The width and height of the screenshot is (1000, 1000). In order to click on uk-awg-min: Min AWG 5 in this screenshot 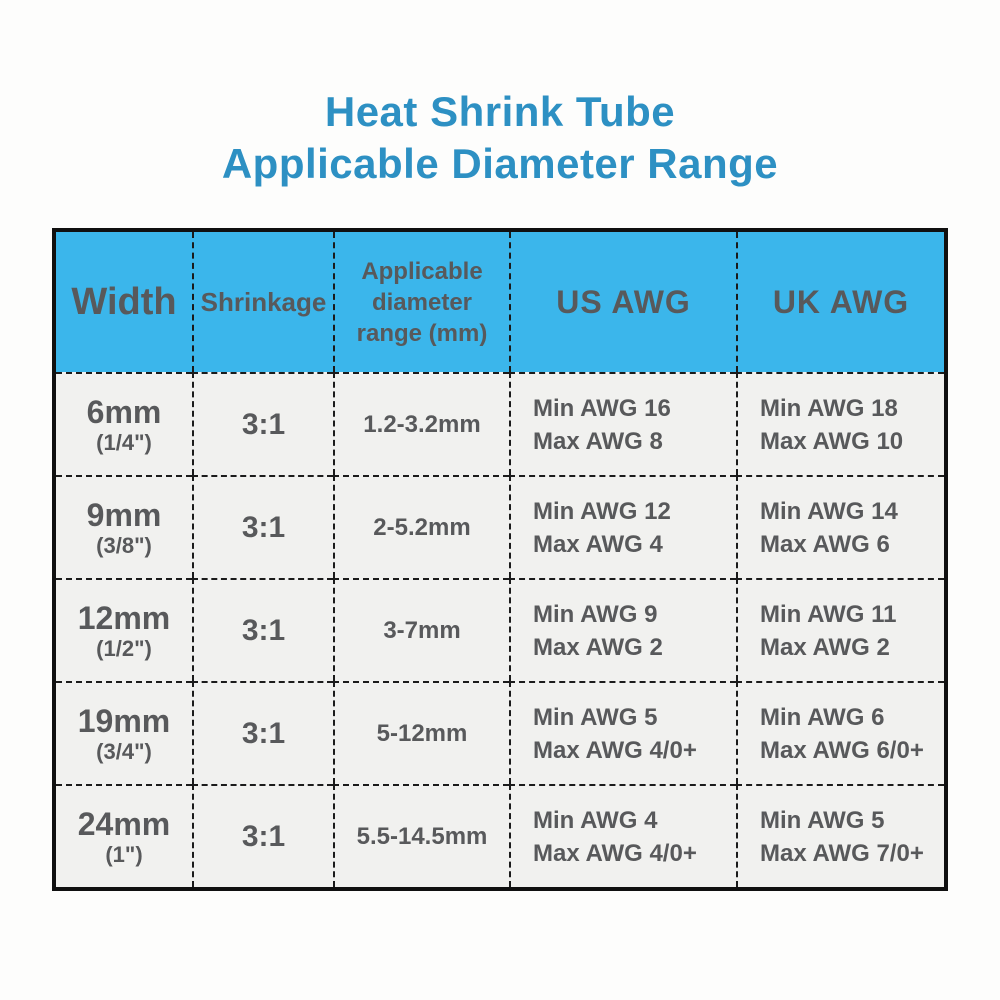, I will do `click(822, 820)`.